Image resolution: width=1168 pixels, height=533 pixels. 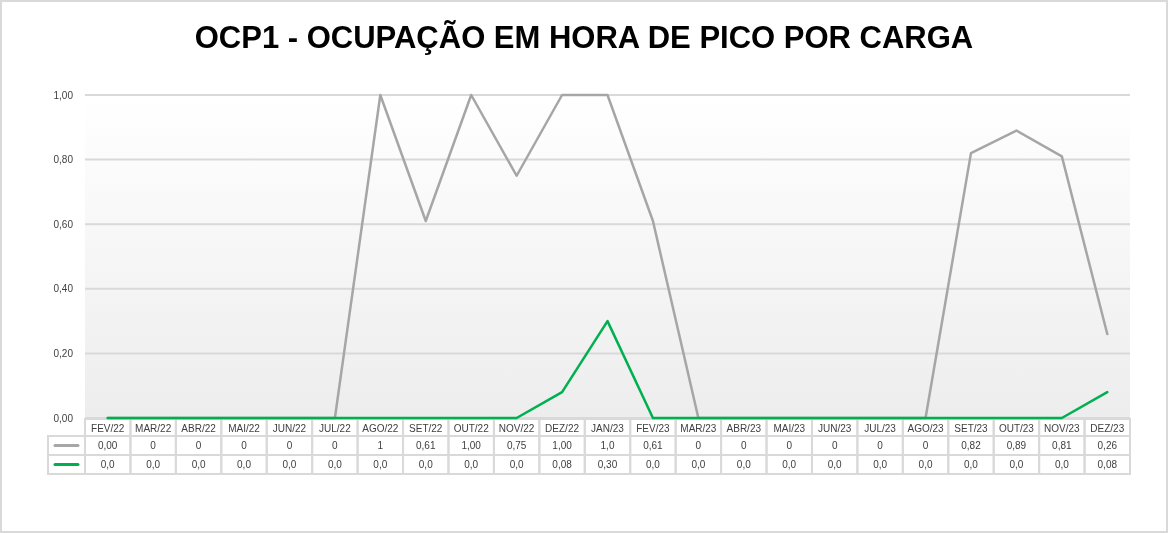 I want to click on chart-title: OCP1 - OCUPAÇÃO EM HORA DE PICO POR CARGA, so click(x=584, y=37).